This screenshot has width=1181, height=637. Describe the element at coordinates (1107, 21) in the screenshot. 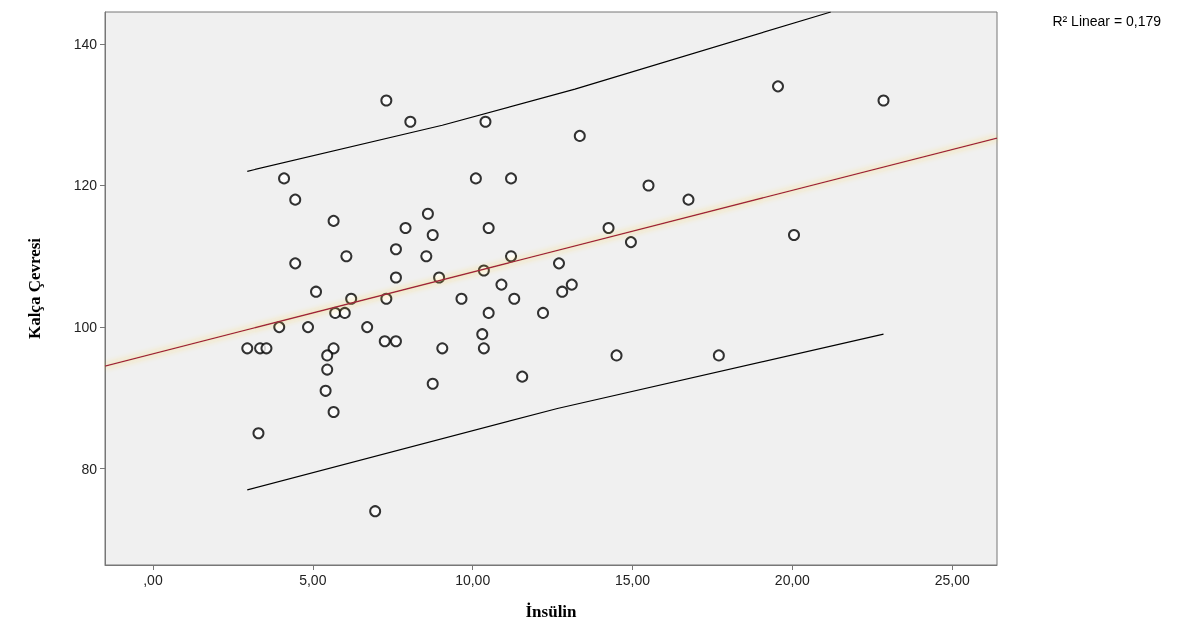

I see `text: R² Linear = 0,179` at that location.